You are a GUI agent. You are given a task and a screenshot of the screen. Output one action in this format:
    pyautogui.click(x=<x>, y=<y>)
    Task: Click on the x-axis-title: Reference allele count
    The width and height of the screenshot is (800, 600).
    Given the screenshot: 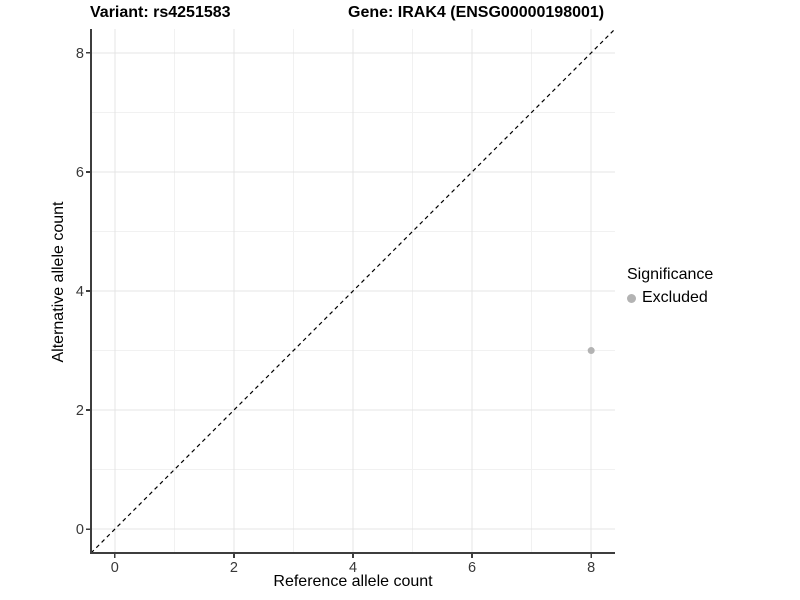 What is the action you would take?
    pyautogui.click(x=353, y=581)
    